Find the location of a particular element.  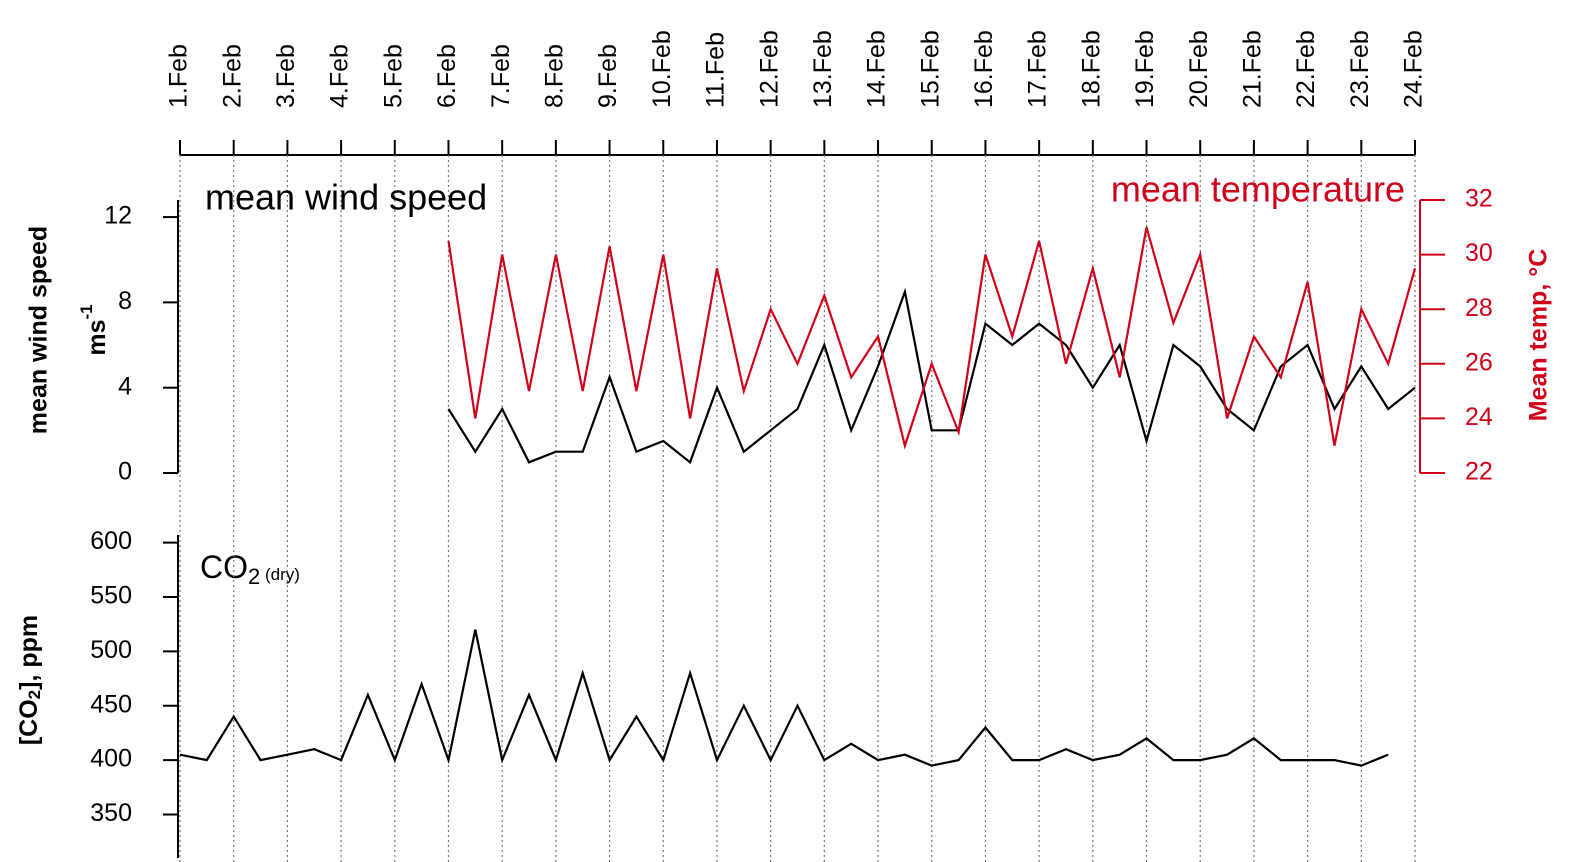

y-axis-unit: ms-1 is located at coordinates (93, 329).